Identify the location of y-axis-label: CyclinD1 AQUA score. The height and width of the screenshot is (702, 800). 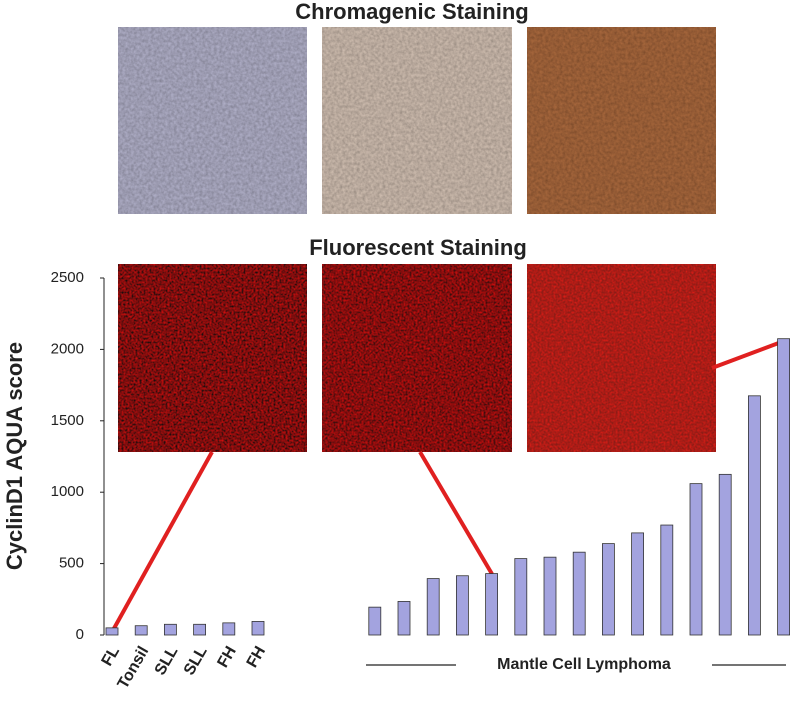
(14, 456).